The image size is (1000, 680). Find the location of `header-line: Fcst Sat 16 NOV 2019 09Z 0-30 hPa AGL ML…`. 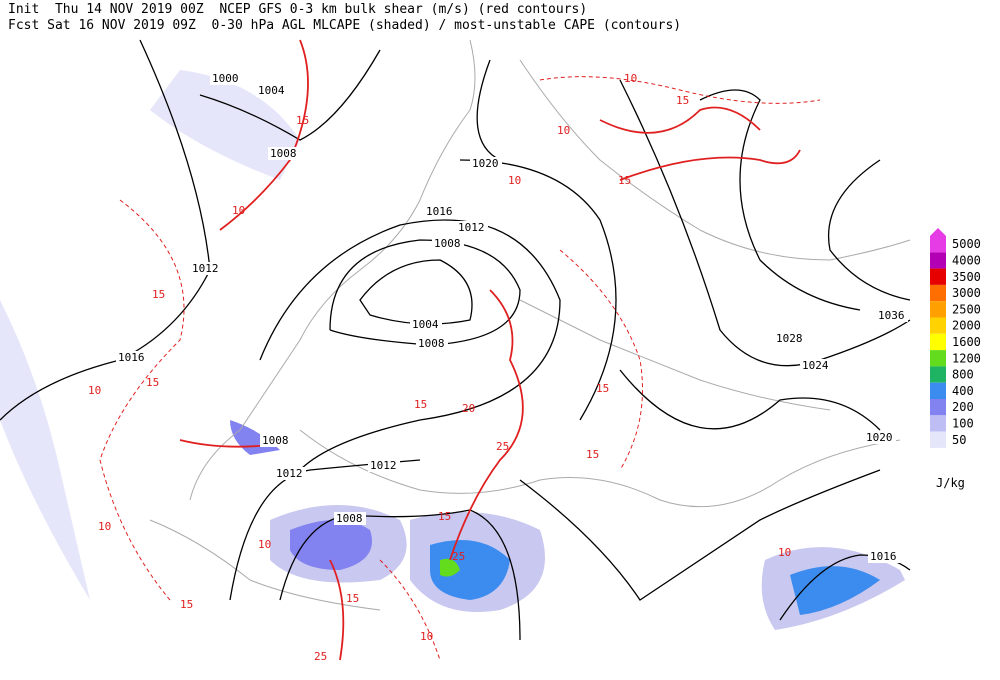

header-line: Fcst Sat 16 NOV 2019 09Z 0-30 hPa AGL ML… is located at coordinates (344, 25).